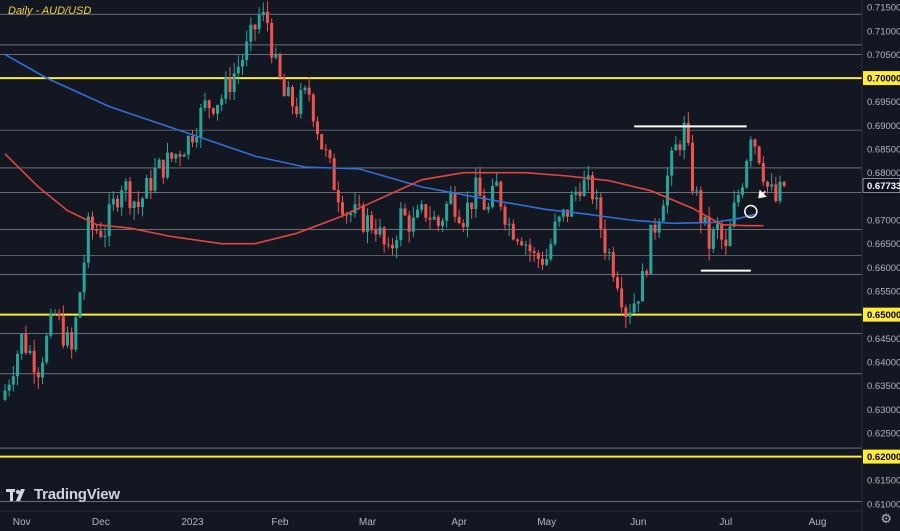 This screenshot has height=531, width=900. Describe the element at coordinates (886, 519) in the screenshot. I see `gear-icon: ⚙` at that location.